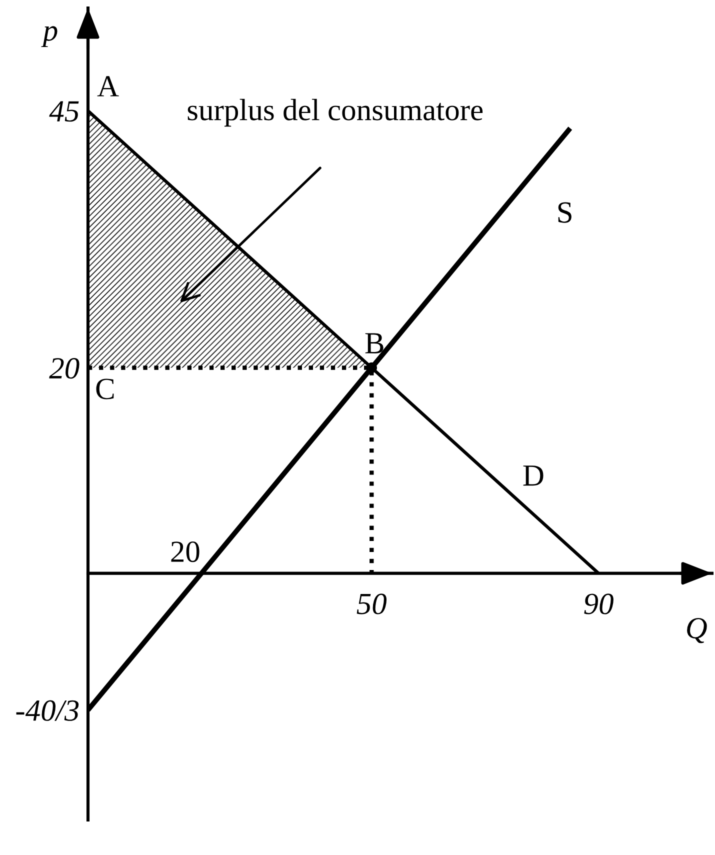  Describe the element at coordinates (64, 368) in the screenshot. I see `y-tick-label: 20` at that location.